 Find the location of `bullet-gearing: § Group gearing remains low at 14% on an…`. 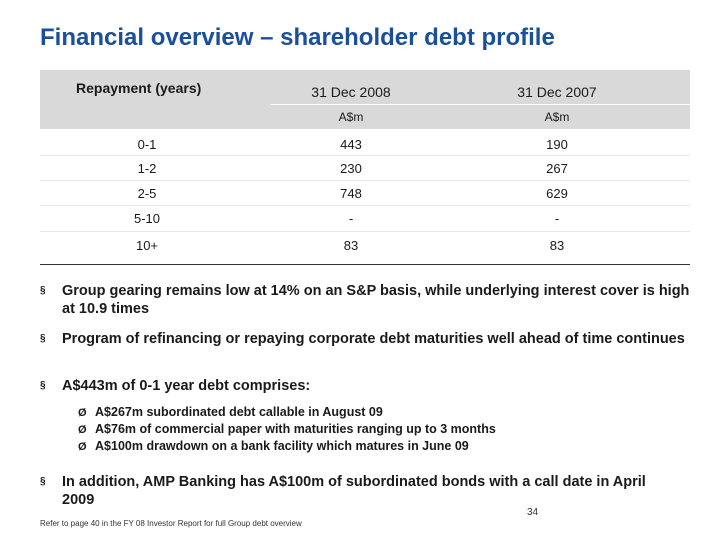

bullet-gearing: § Group gearing remains low at 14% on an… is located at coordinates (372, 300).